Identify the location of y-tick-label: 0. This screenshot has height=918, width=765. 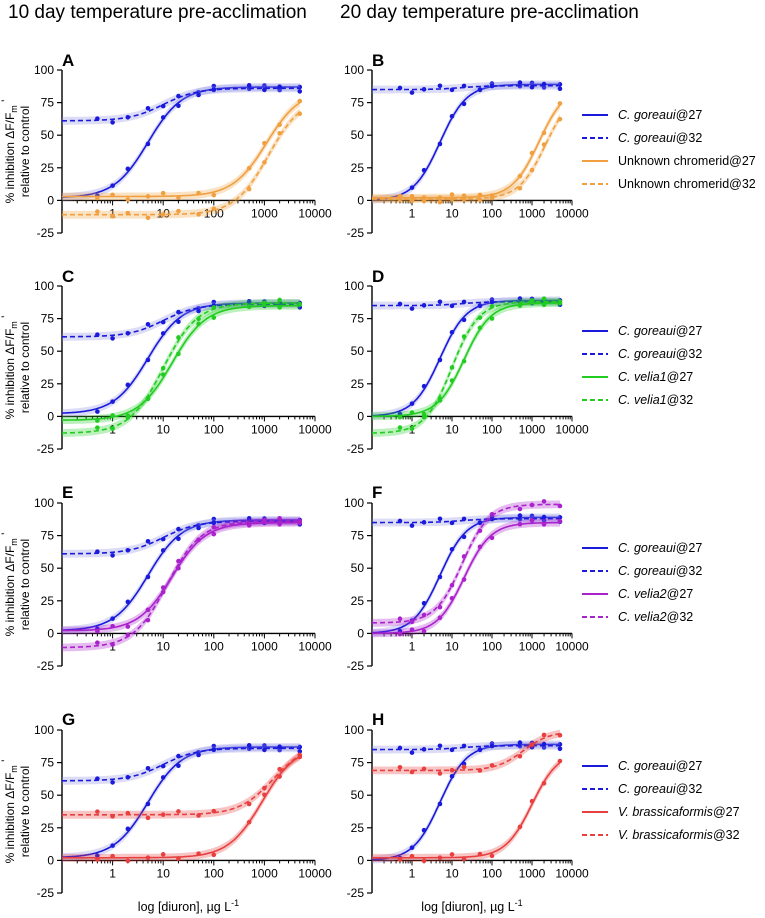
(360, 416).